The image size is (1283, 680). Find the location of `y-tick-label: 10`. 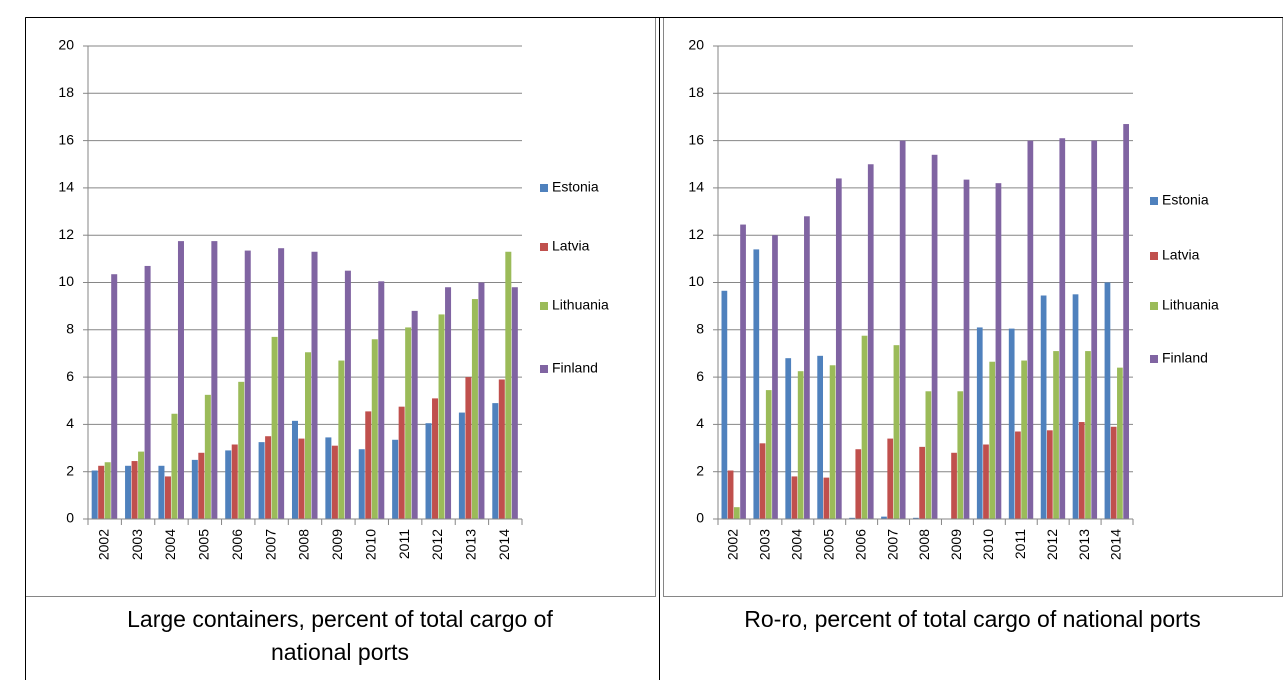

y-tick-label: 10 is located at coordinates (696, 281).